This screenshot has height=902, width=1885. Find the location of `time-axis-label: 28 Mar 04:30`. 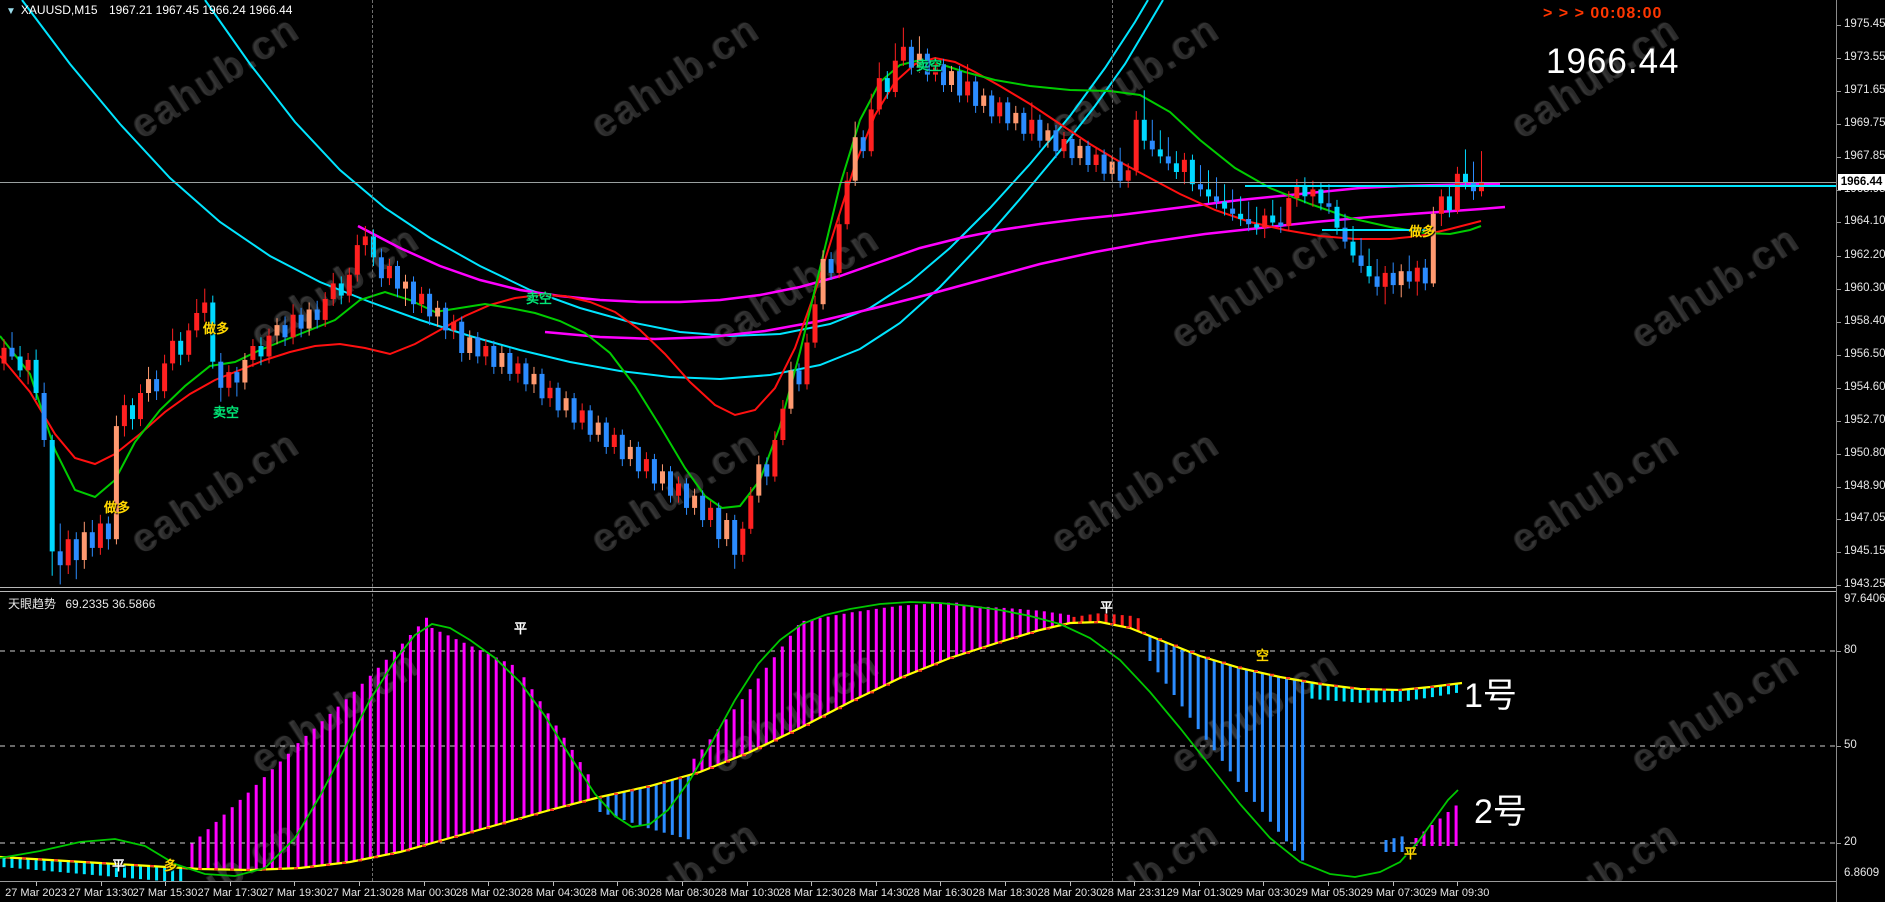

time-axis-label: 28 Mar 04:30 is located at coordinates (553, 893).